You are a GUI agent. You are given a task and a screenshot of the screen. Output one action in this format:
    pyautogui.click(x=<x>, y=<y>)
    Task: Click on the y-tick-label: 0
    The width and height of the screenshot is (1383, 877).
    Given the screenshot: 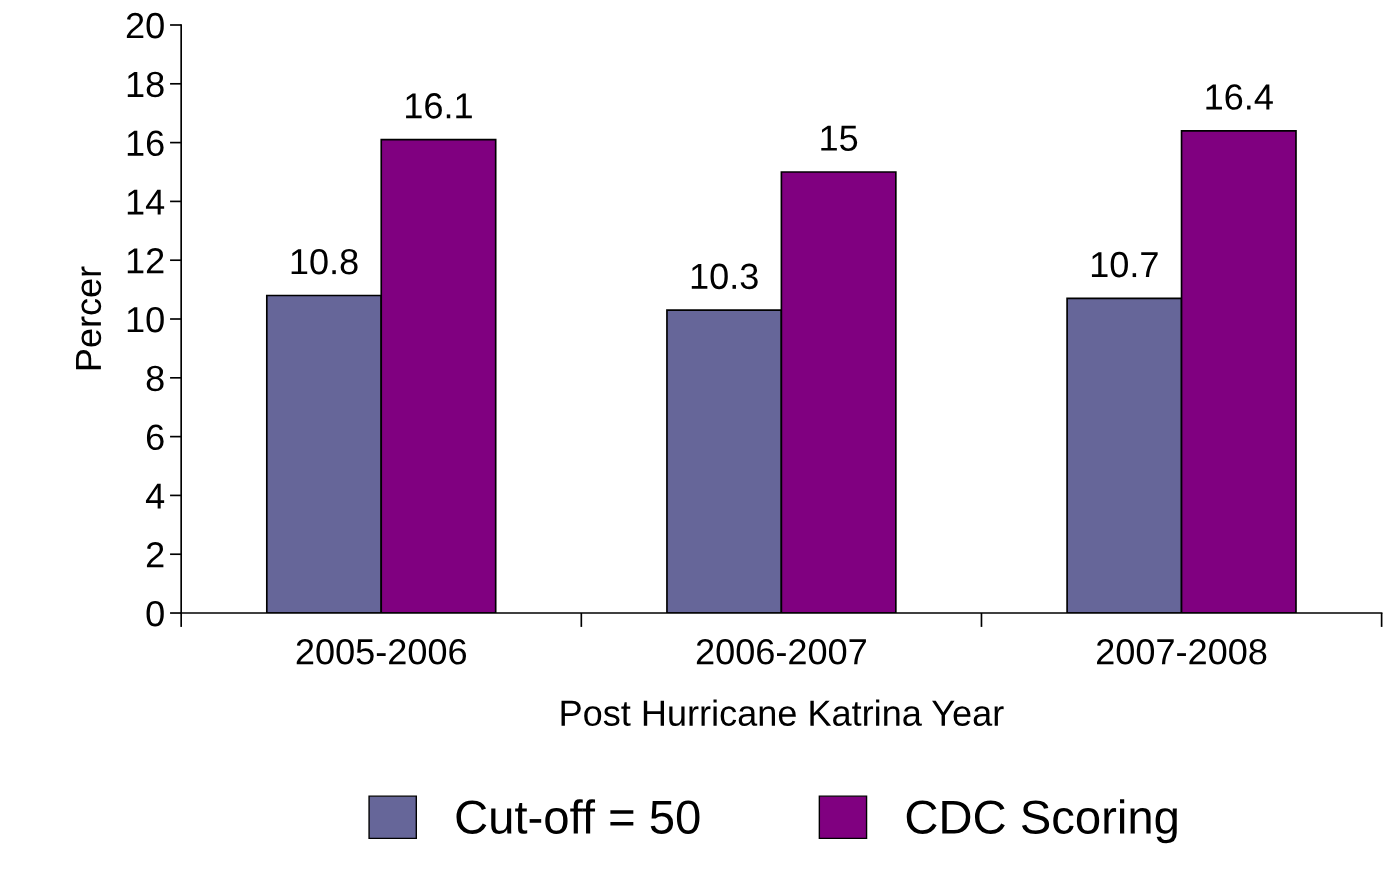 What is the action you would take?
    pyautogui.click(x=155, y=613)
    